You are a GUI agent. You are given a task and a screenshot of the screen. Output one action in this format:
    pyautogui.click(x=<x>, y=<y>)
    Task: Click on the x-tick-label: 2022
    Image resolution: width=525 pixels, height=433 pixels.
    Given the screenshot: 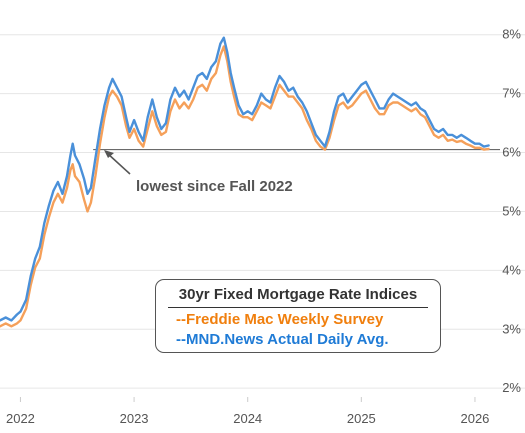 What is the action you would take?
    pyautogui.click(x=20, y=418)
    